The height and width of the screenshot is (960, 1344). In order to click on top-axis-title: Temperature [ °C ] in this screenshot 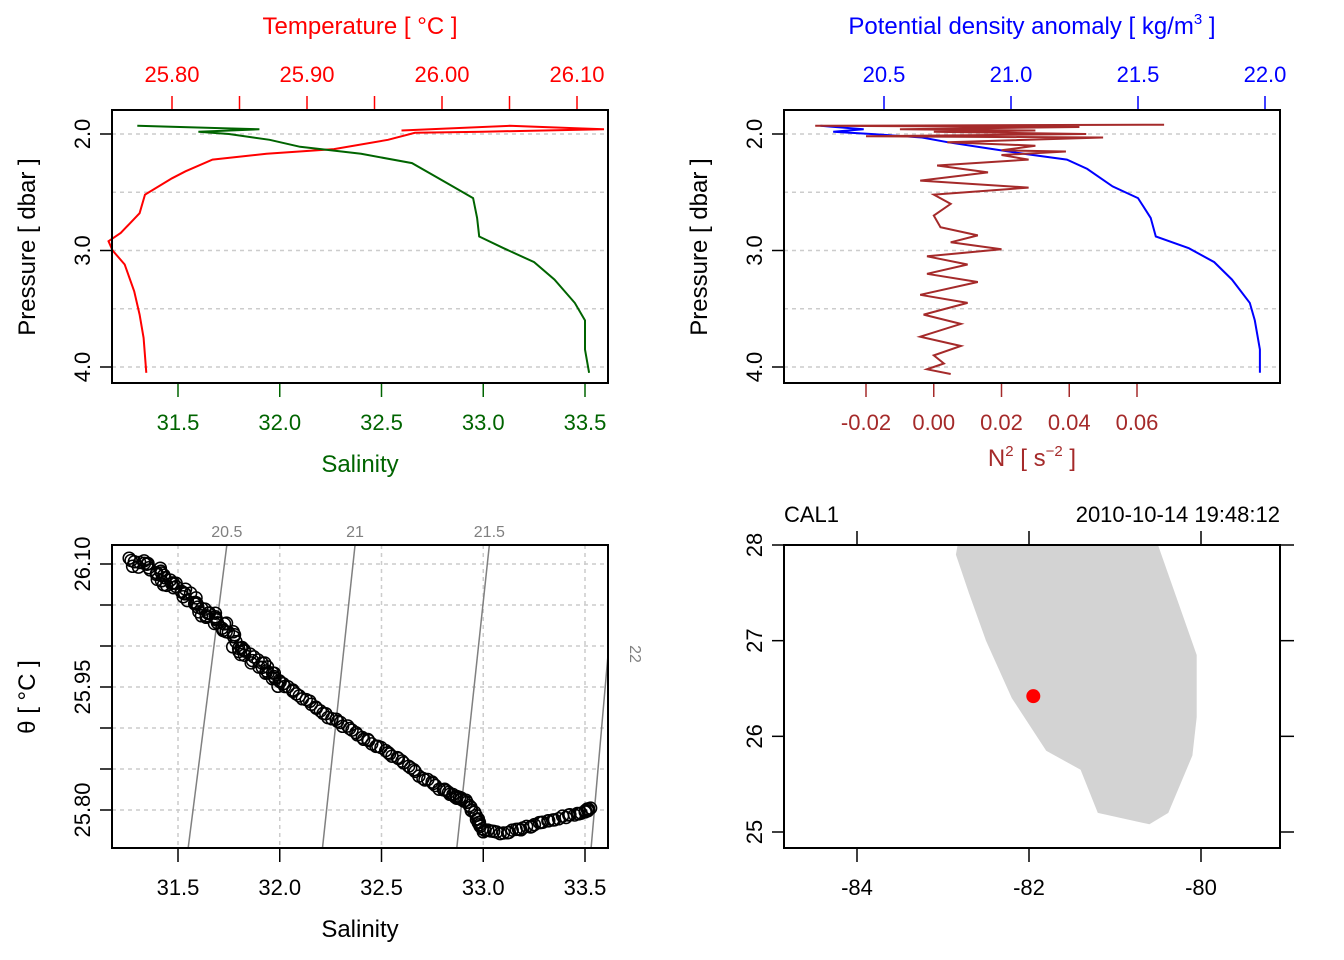, I will do `click(360, 26)`.